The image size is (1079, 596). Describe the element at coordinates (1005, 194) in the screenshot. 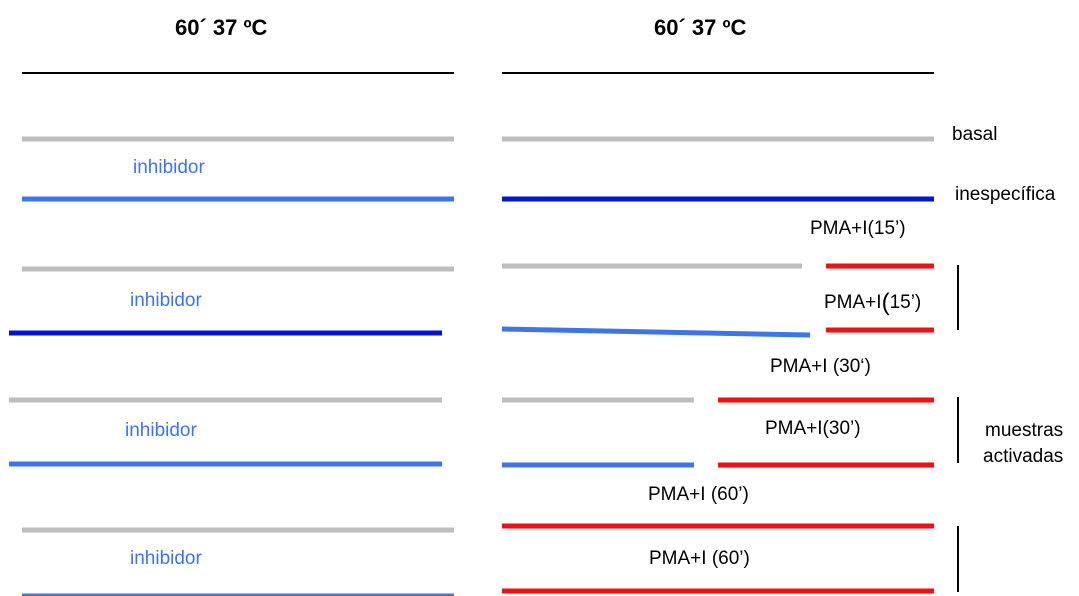

I see `label-inespecifica: inespecífica` at that location.